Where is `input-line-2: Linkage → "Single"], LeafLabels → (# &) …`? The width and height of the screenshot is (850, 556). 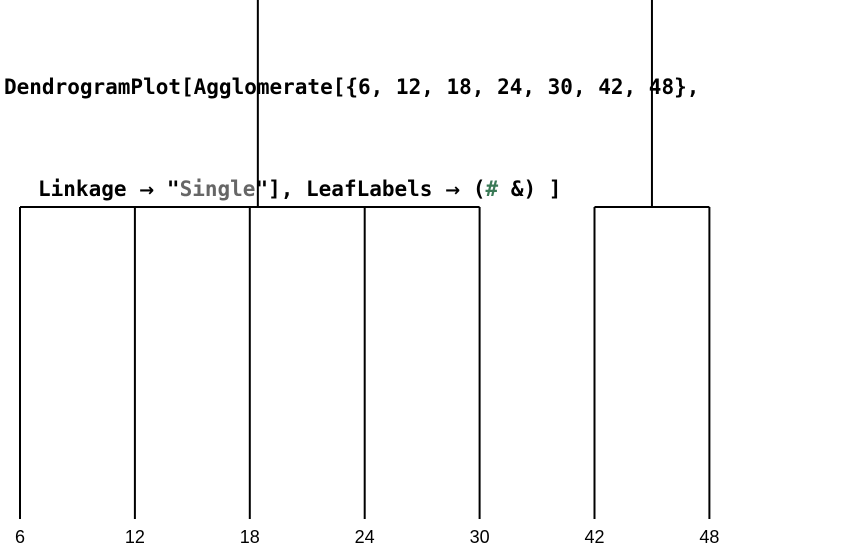
input-line-2: Linkage → "Single"], LeafLabels → (# &) … is located at coordinates (351, 190).